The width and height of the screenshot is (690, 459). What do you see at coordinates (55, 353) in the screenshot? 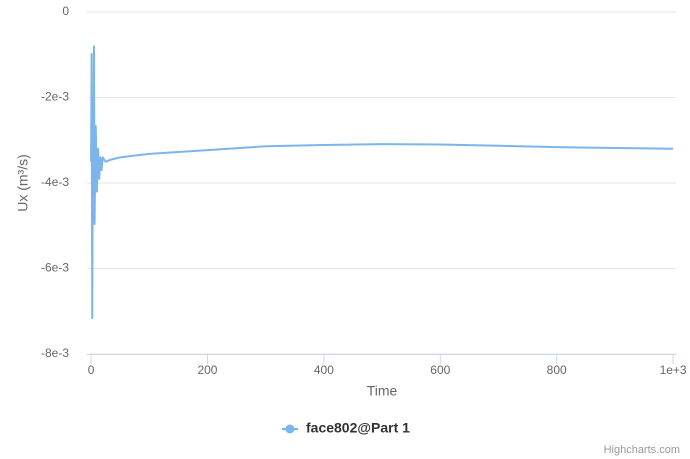
I see `y-tick-label: -8e-3` at bounding box center [55, 353].